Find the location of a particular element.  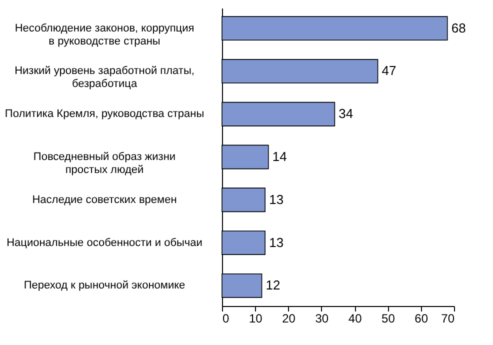

y-tick-label: Повседневный образ жизни простых людей is located at coordinates (104, 163).